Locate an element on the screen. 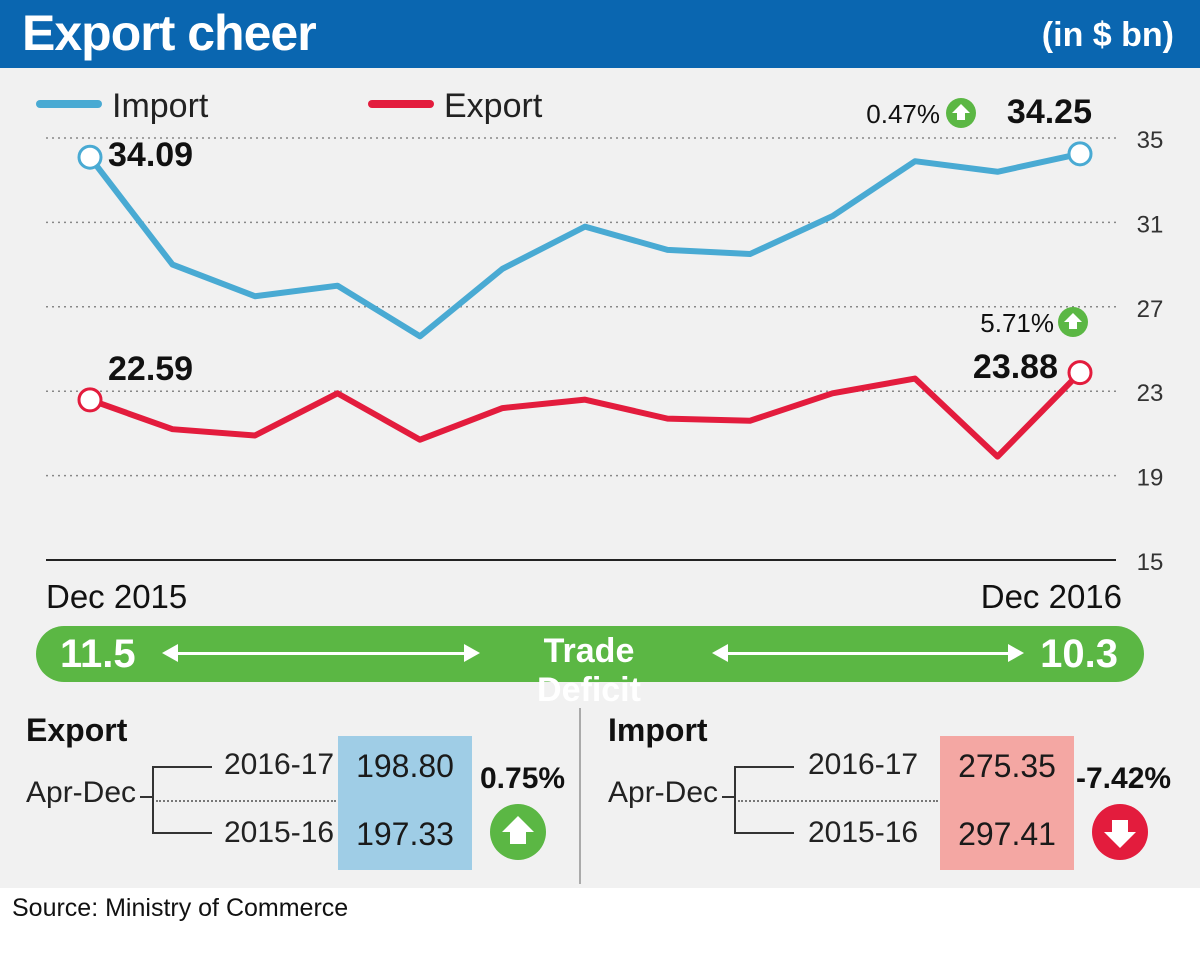 The image size is (1200, 956). unit-label: (in $ bn) is located at coordinates (1107, 35).